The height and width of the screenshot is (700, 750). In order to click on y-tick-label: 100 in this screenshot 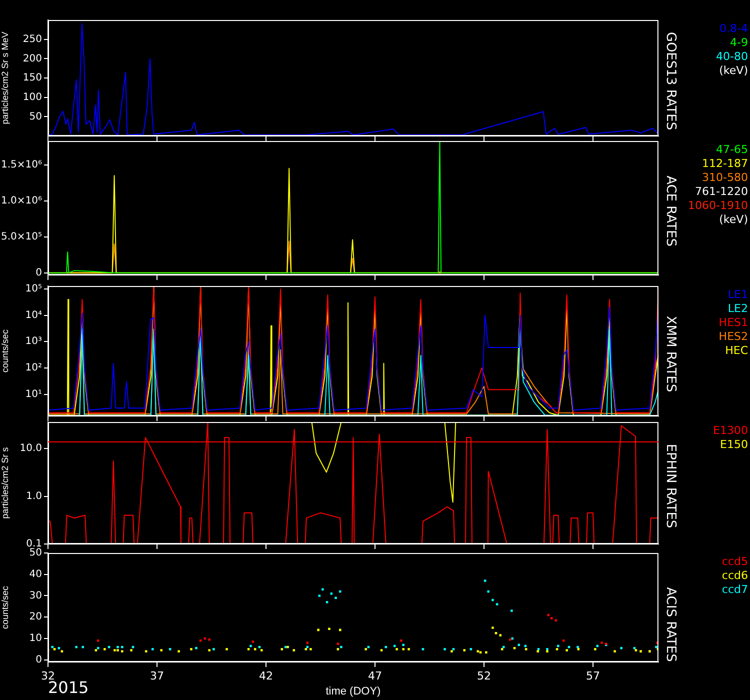, I will do `click(32, 97)`.